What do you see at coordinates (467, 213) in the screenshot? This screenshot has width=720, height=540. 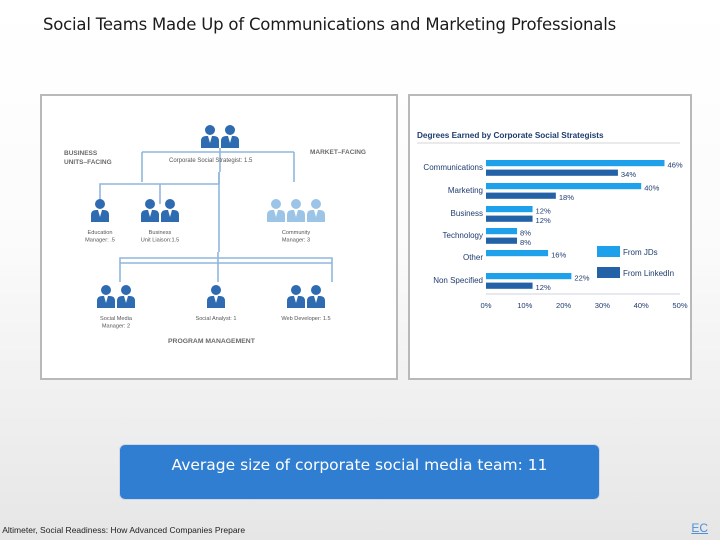 I see `category-label: Business` at bounding box center [467, 213].